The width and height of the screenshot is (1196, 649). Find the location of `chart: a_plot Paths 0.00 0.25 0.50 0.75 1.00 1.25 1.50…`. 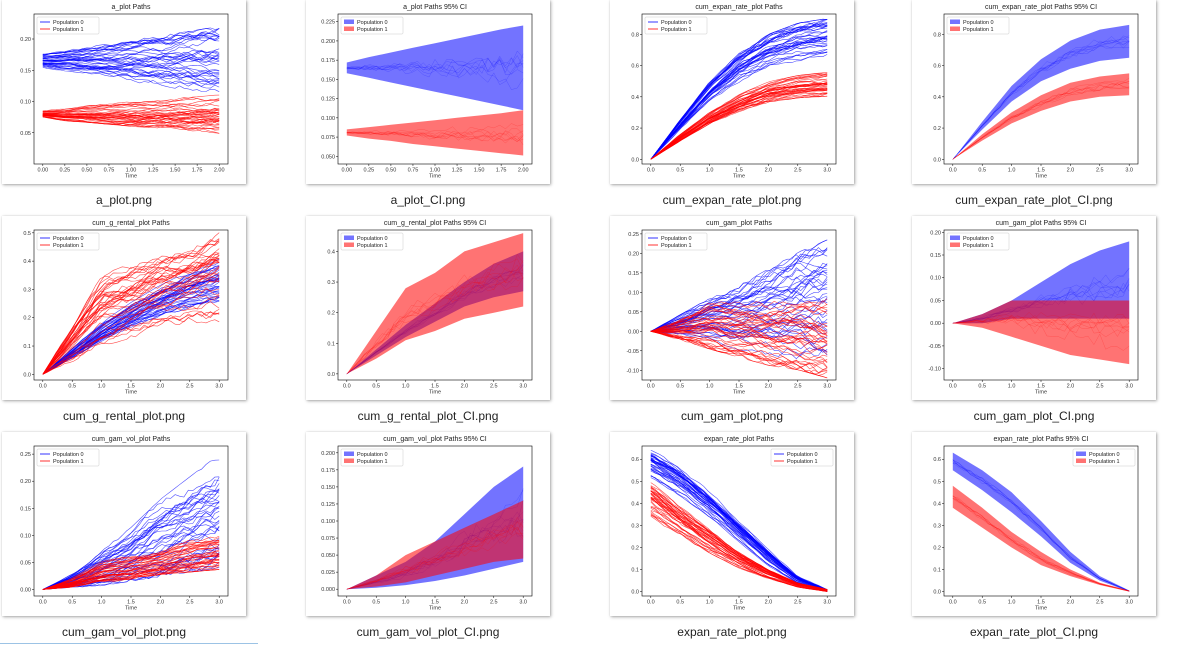

chart: a_plot Paths 0.00 0.25 0.50 0.75 1.00 1.25 1.50… is located at coordinates (124, 92).